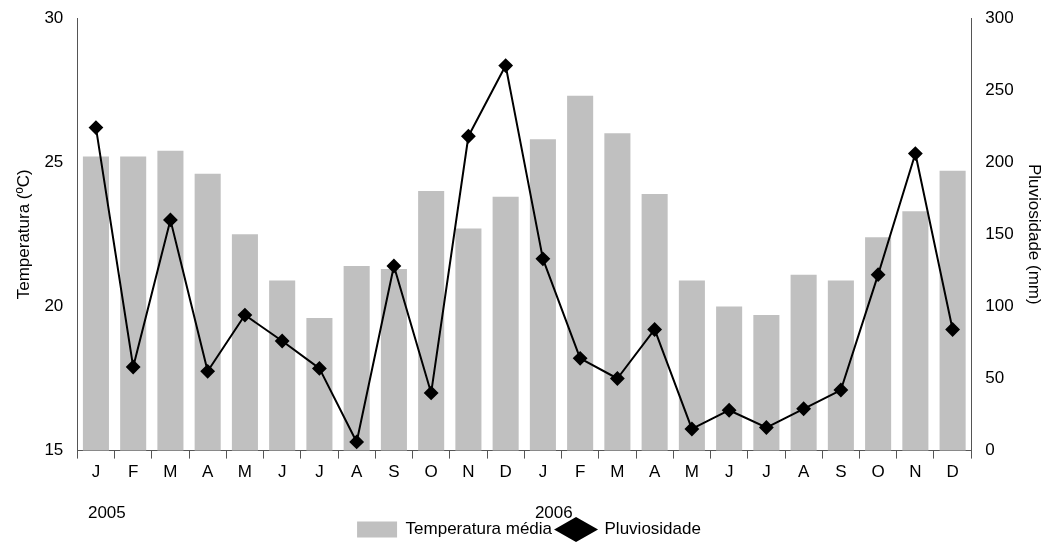  I want to click on y-tick-label: 15, so click(54, 450).